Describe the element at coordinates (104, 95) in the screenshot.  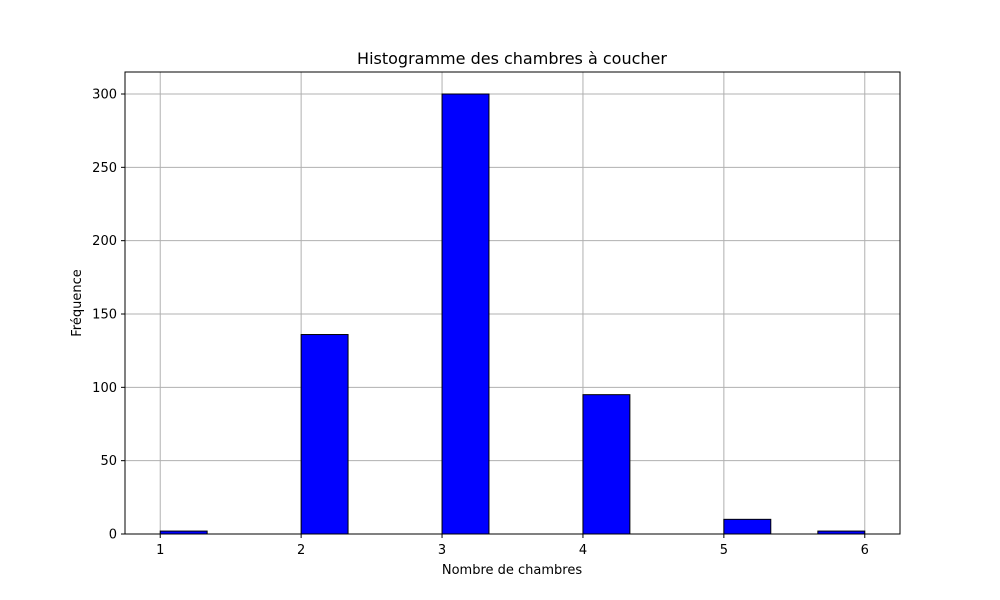
I see `y-tick-label: 300` at that location.